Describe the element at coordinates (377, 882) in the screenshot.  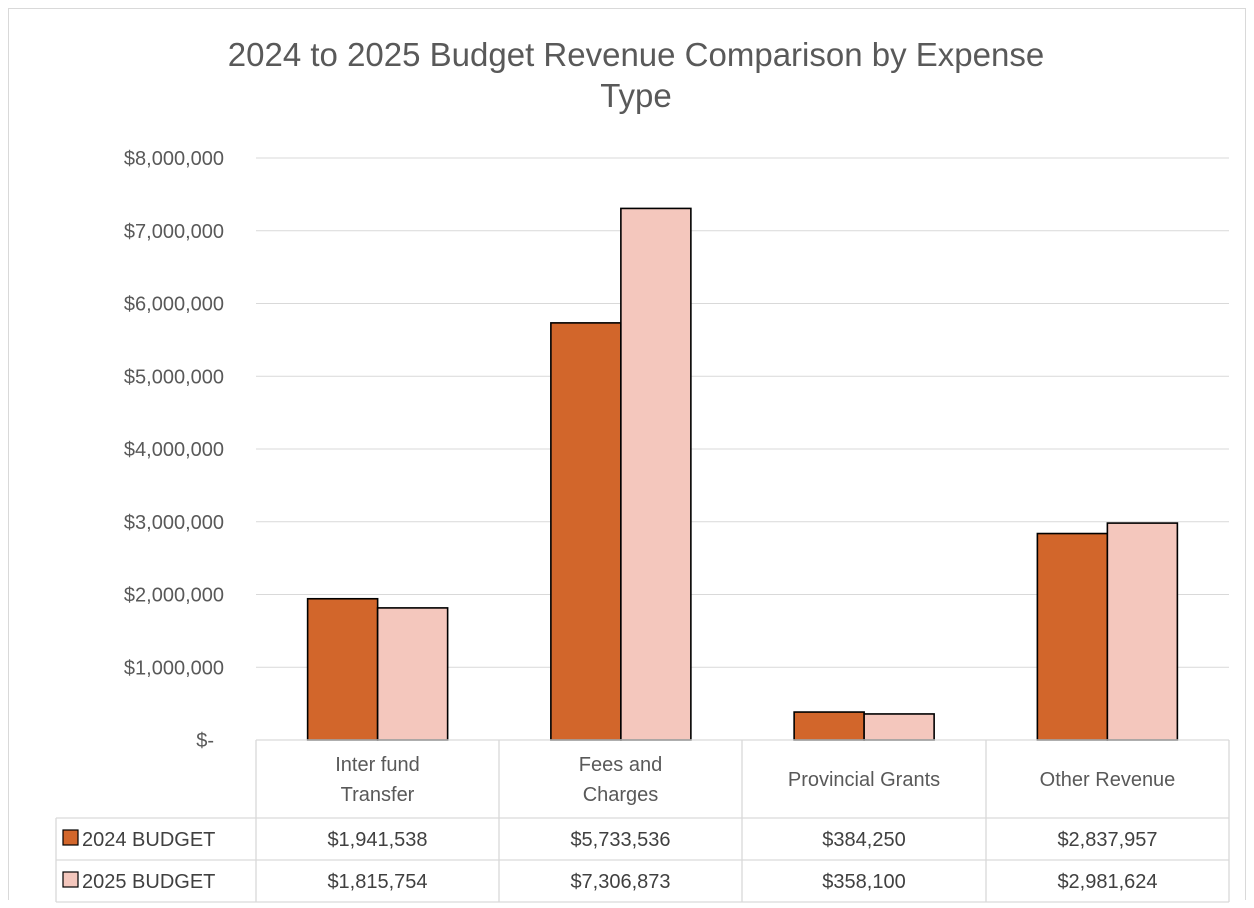
I see `data-label: $1,815,754` at that location.